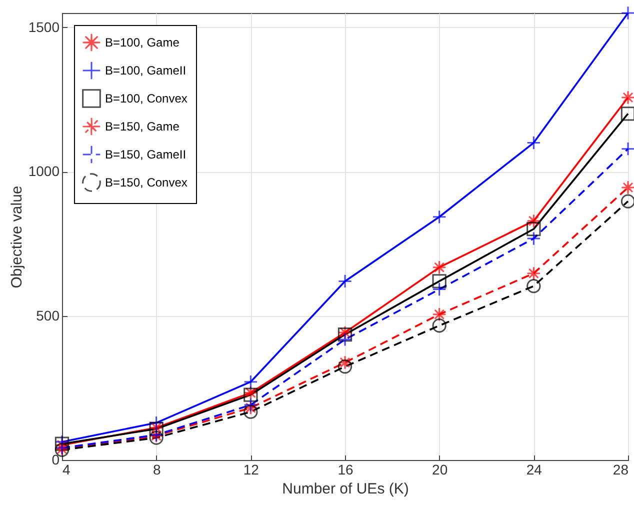 This screenshot has width=634, height=523. What do you see at coordinates (620, 470) in the screenshot?
I see `x-tick-label: 28` at bounding box center [620, 470].